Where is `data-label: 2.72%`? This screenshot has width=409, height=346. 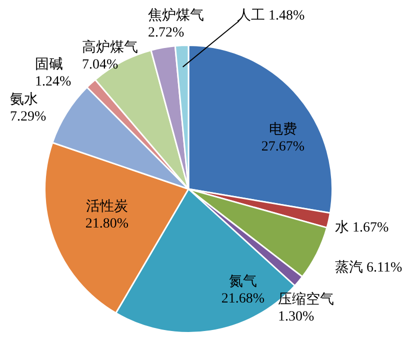
data-label: 2.72% is located at coordinates (166, 33).